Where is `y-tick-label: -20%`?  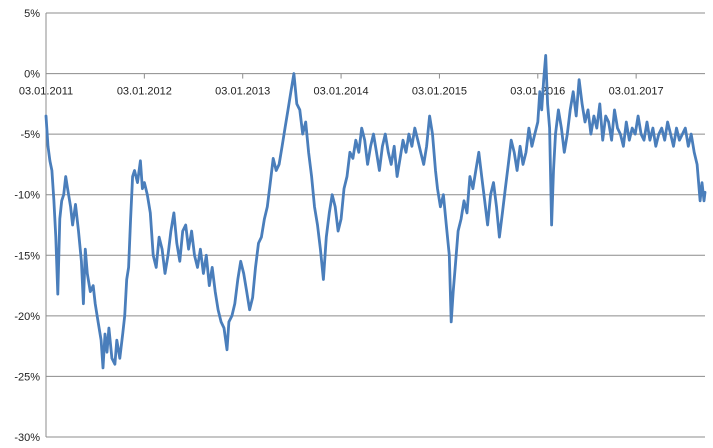 y-tick-label: -20% is located at coordinates (27, 317).